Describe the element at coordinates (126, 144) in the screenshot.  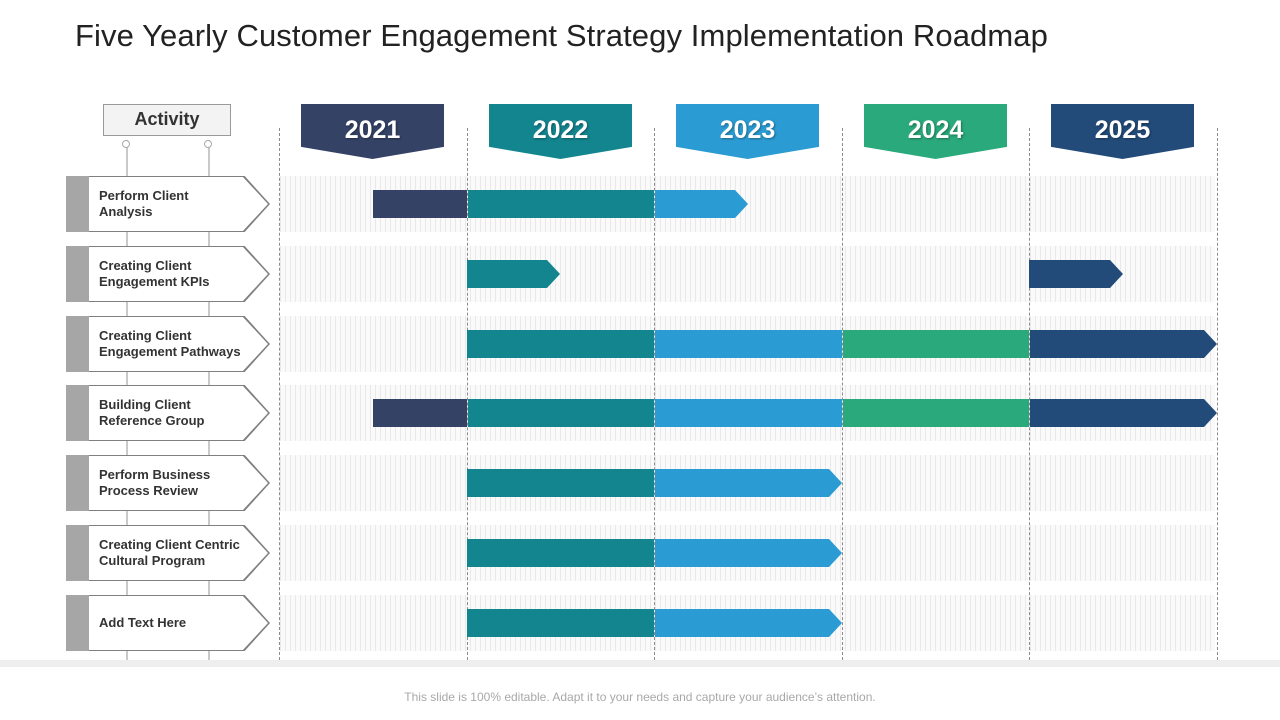
I see `left-rail-dot` at that location.